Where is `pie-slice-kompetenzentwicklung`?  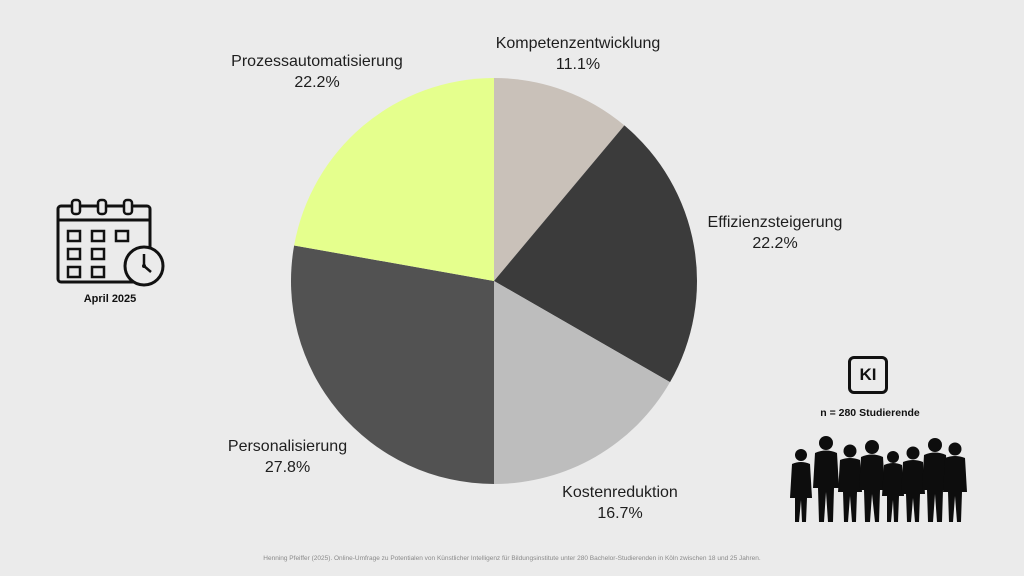 pie-slice-kompetenzentwicklung is located at coordinates (559, 179).